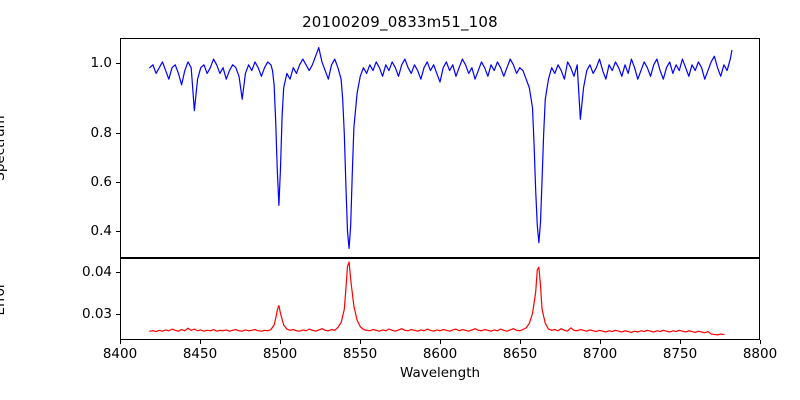  I want to click on xtick-label-8800: 8800, so click(760, 354).